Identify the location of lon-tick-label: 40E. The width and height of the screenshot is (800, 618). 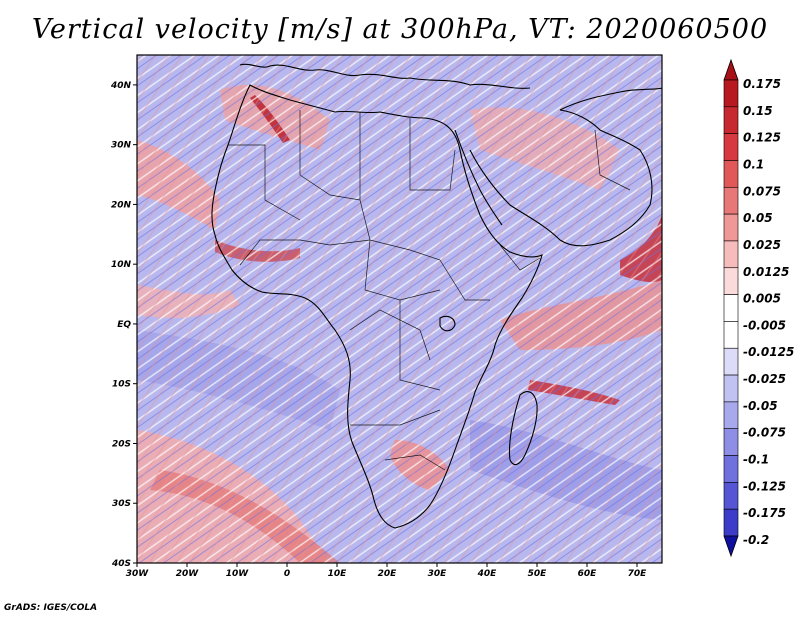
(487, 574).